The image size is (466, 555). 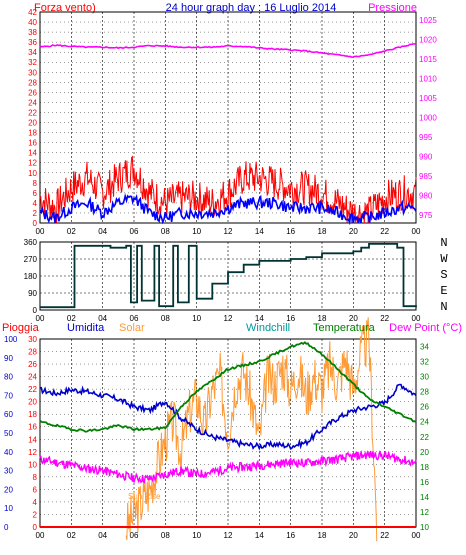 What do you see at coordinates (32, 102) in the screenshot?
I see `wind-tick-label: 24` at bounding box center [32, 102].